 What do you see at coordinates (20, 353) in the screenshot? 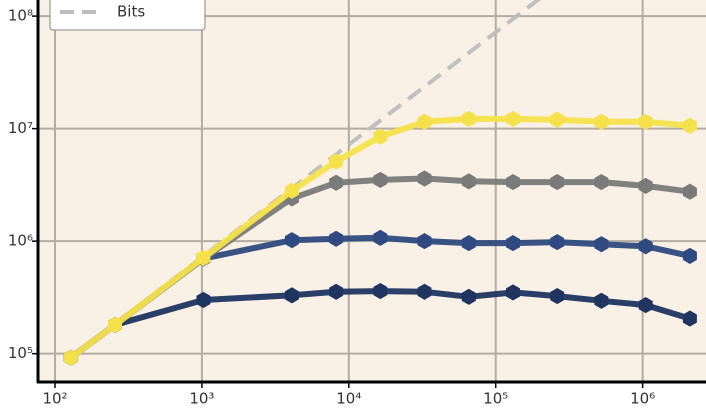
I see `y-tick-label: 10⁵` at bounding box center [20, 353].